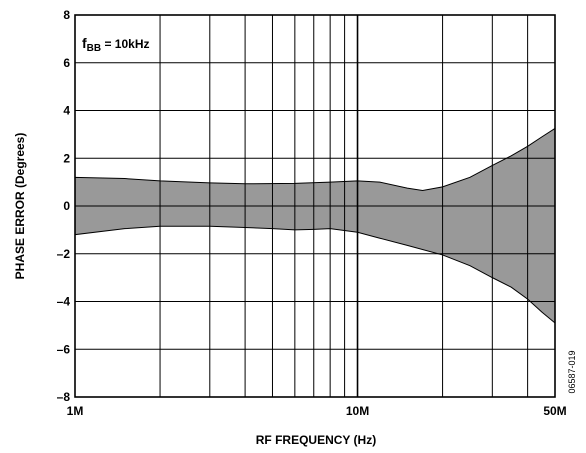 Image resolution: width=586 pixels, height=453 pixels. What do you see at coordinates (64, 349) in the screenshot?
I see `y-tick-label: –6` at bounding box center [64, 349].